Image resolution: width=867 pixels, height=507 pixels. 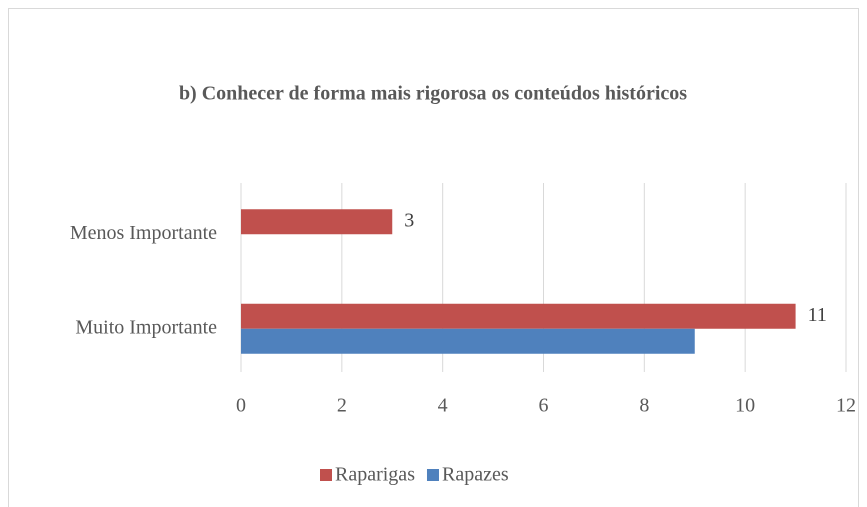 I want to click on data-label: 11, so click(x=817, y=315).